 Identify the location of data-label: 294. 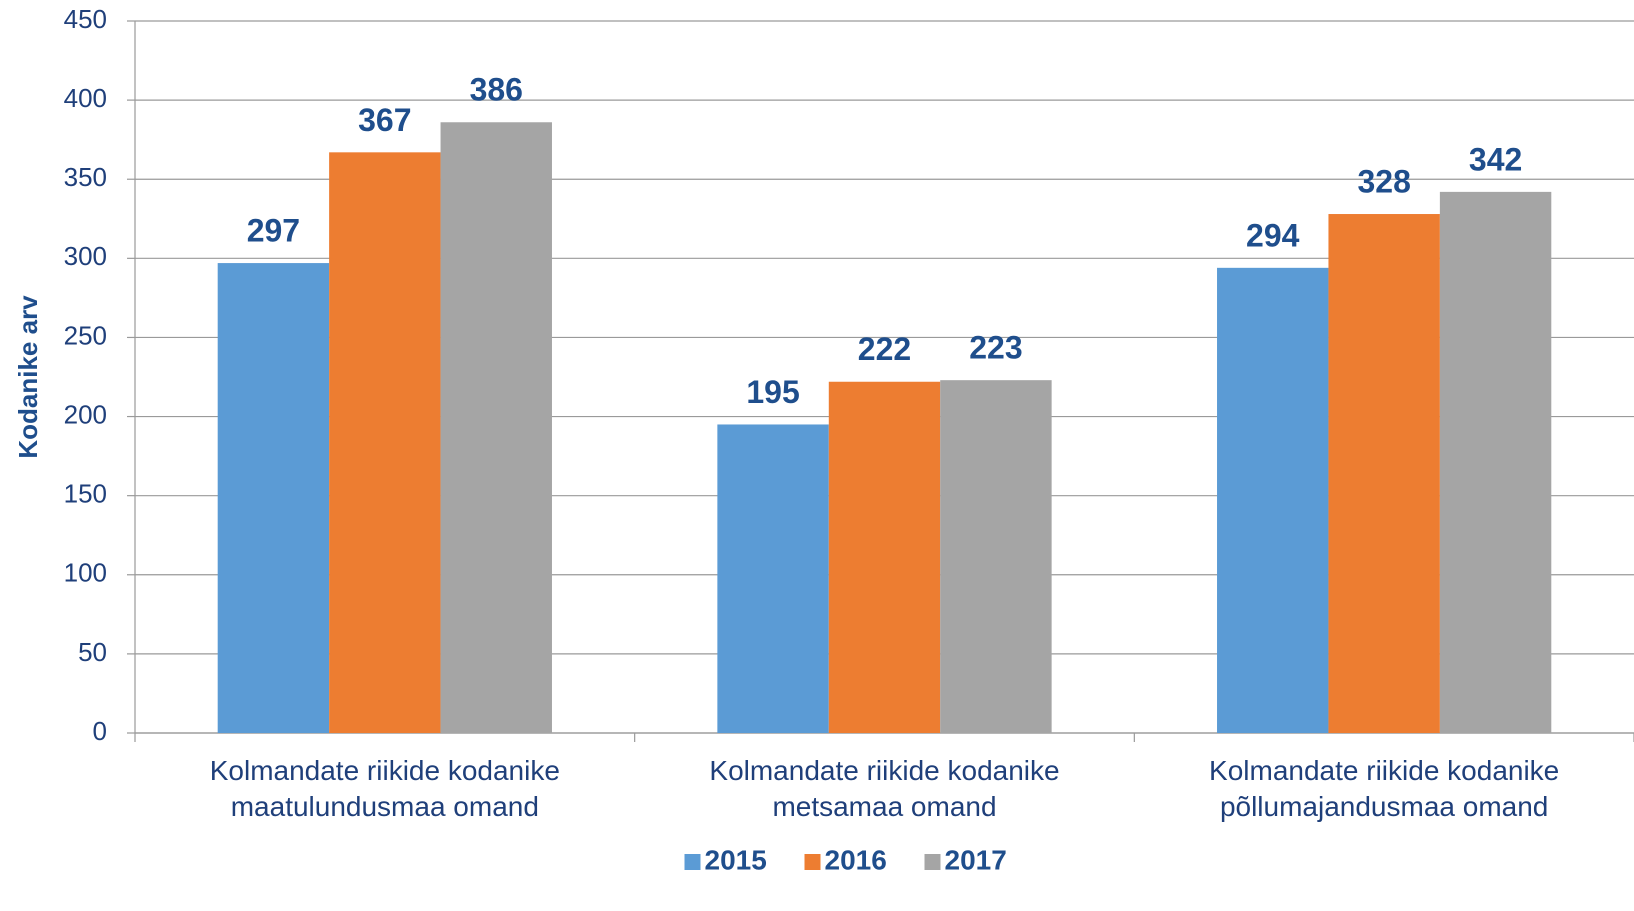
(1273, 235).